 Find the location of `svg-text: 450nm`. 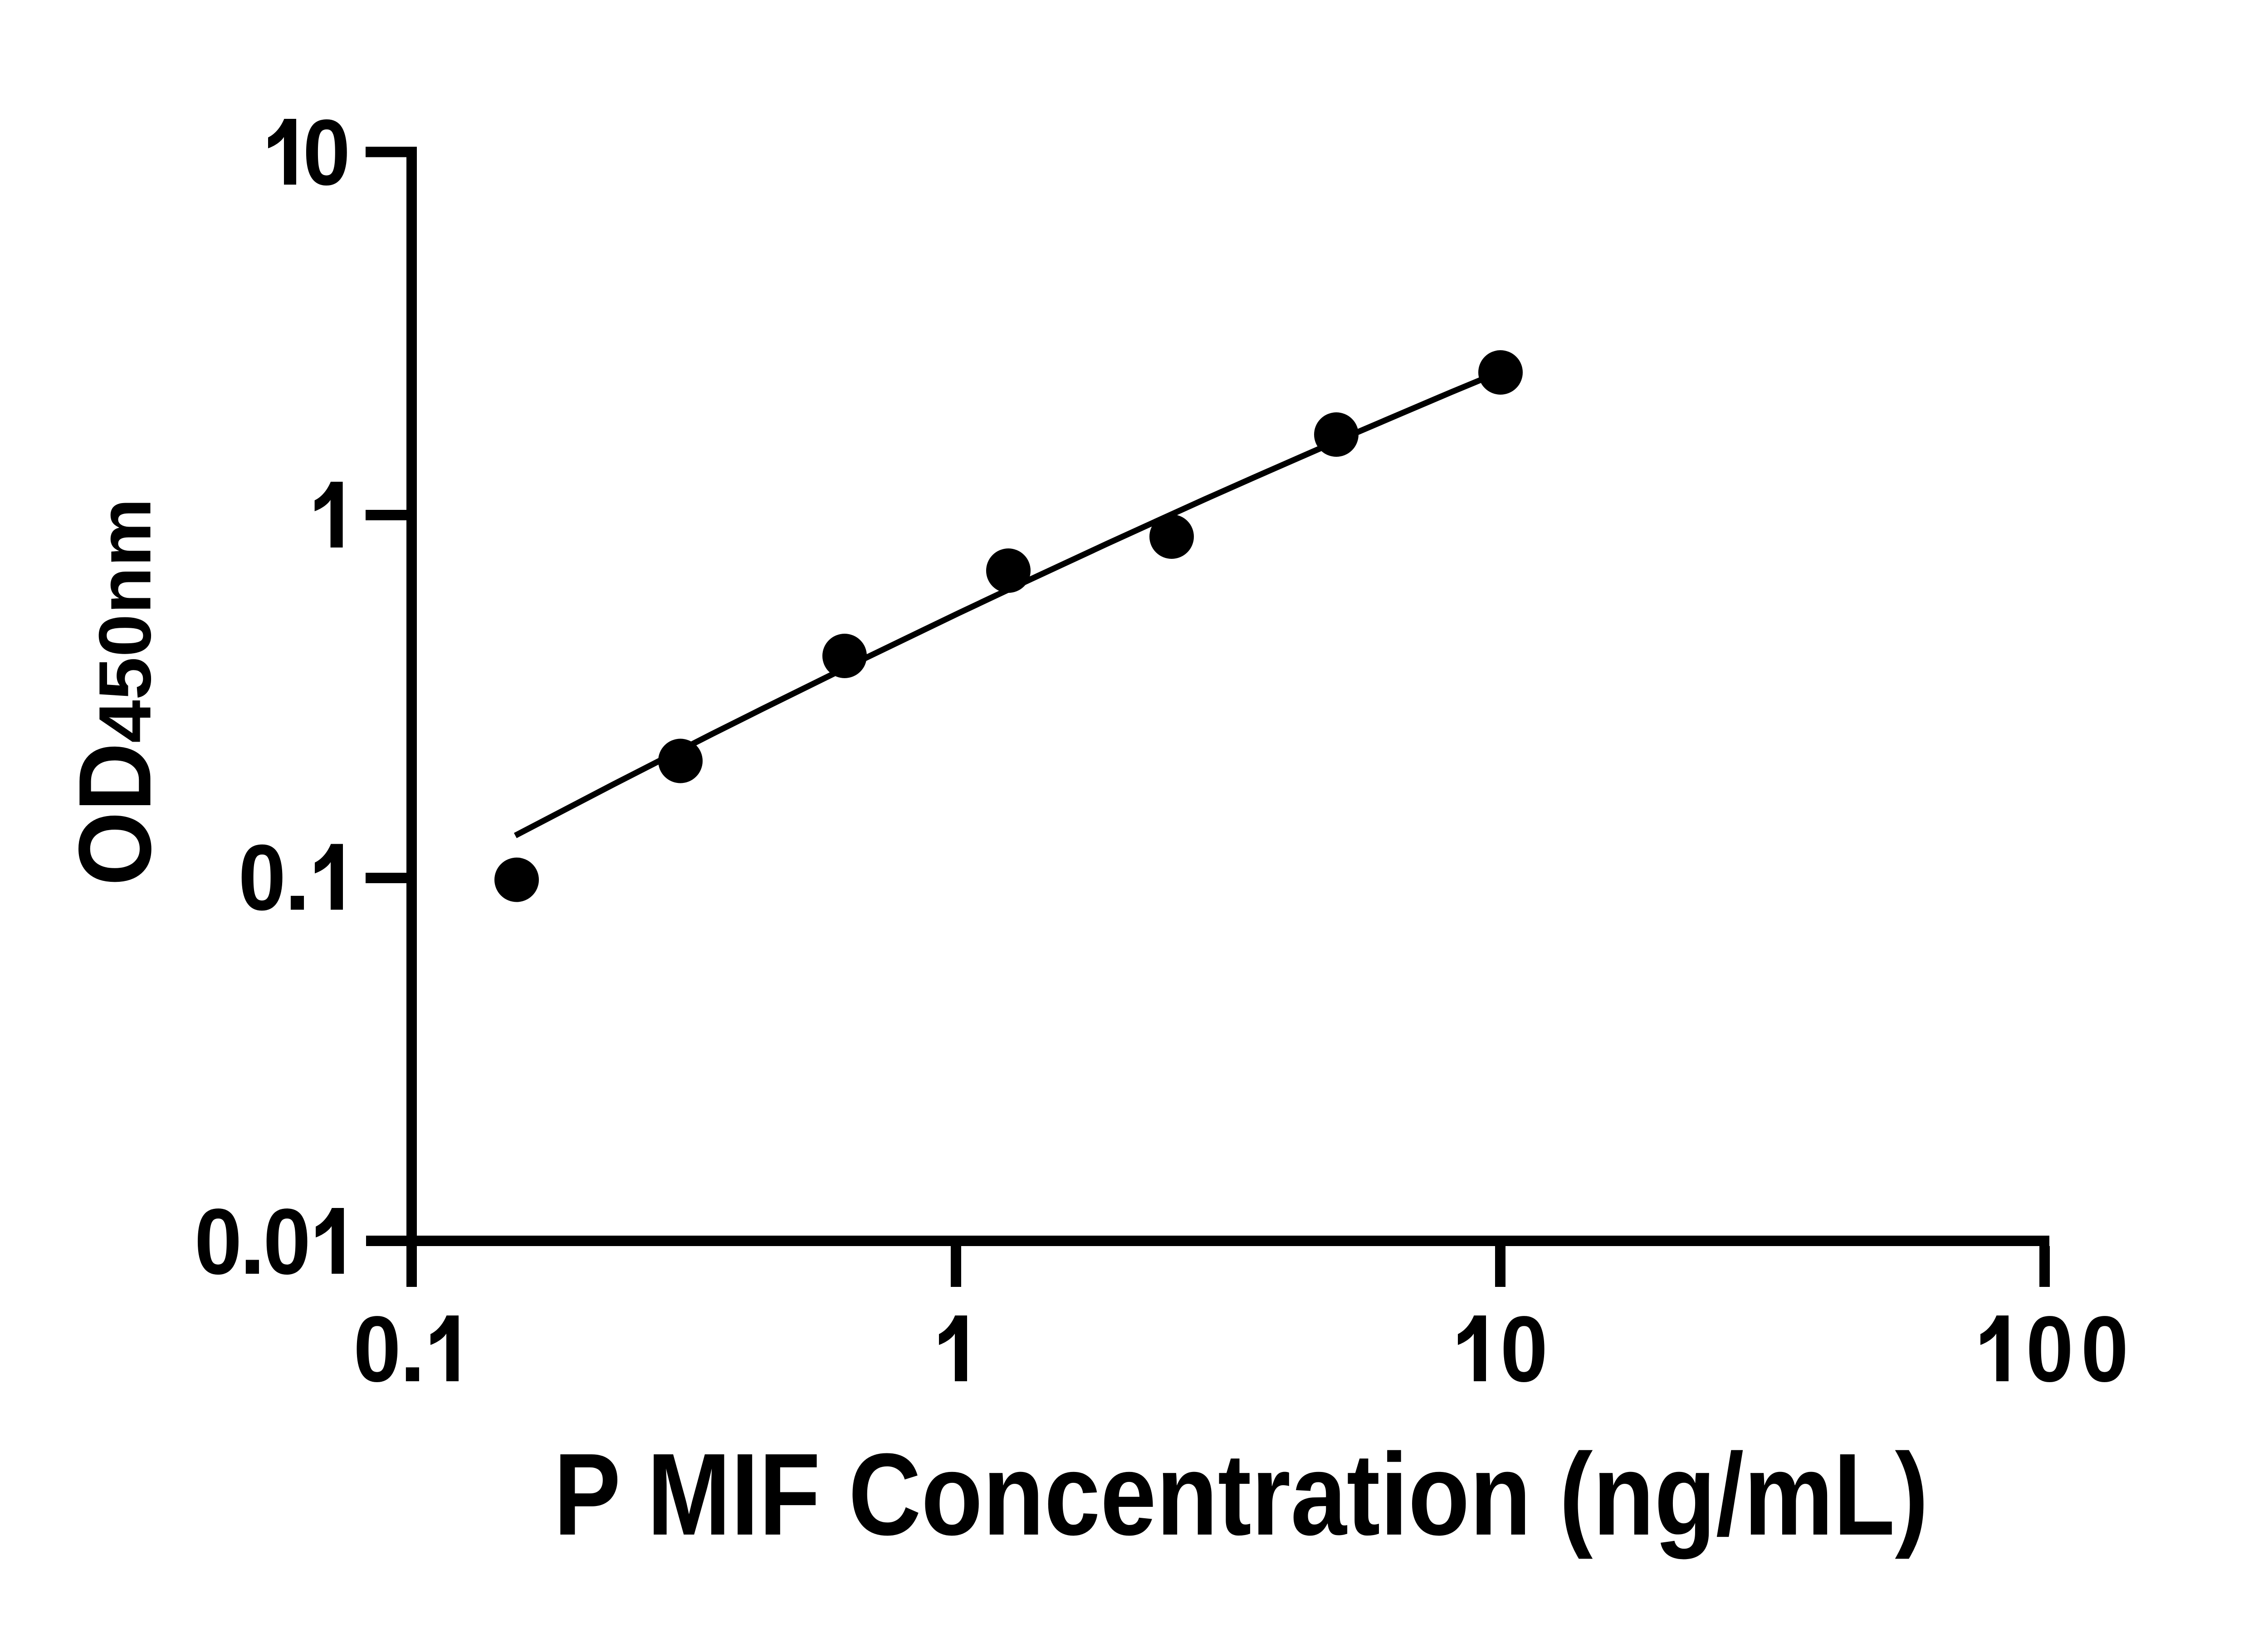

svg-text: 450nm is located at coordinates (125, 620).